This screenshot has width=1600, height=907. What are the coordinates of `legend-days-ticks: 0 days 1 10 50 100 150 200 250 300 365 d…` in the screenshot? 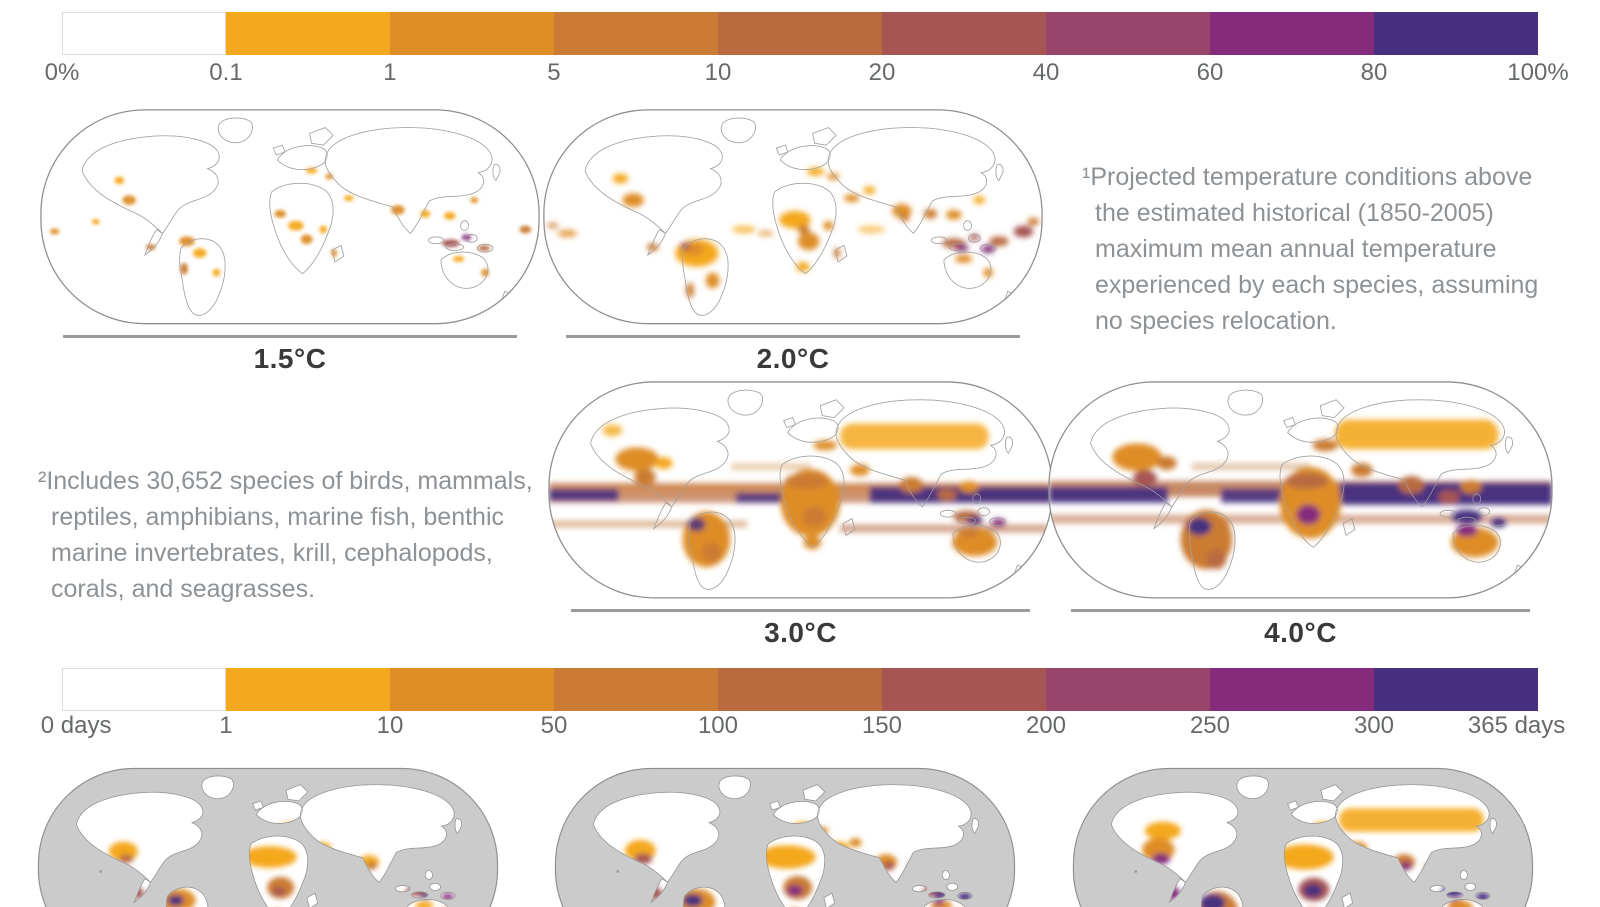 It's located at (803, 726).